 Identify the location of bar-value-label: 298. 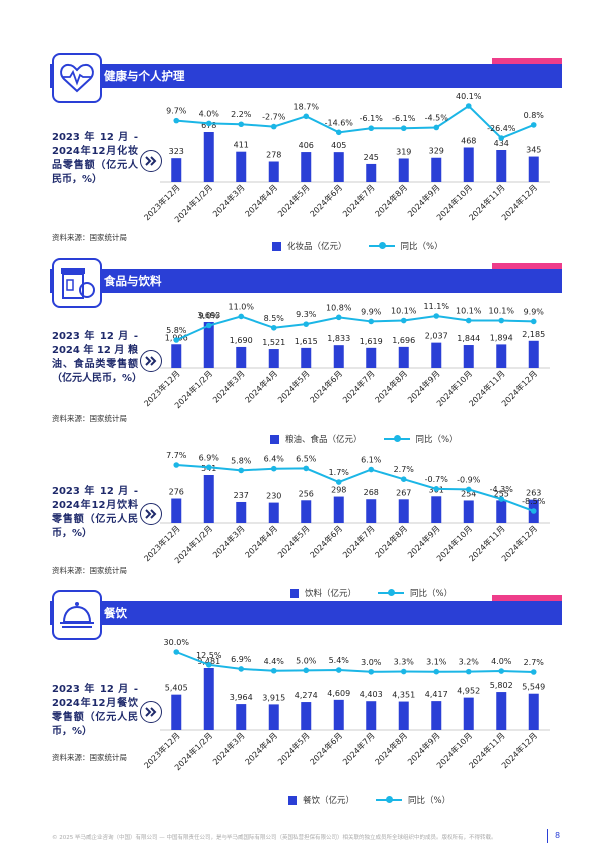
(338, 490).